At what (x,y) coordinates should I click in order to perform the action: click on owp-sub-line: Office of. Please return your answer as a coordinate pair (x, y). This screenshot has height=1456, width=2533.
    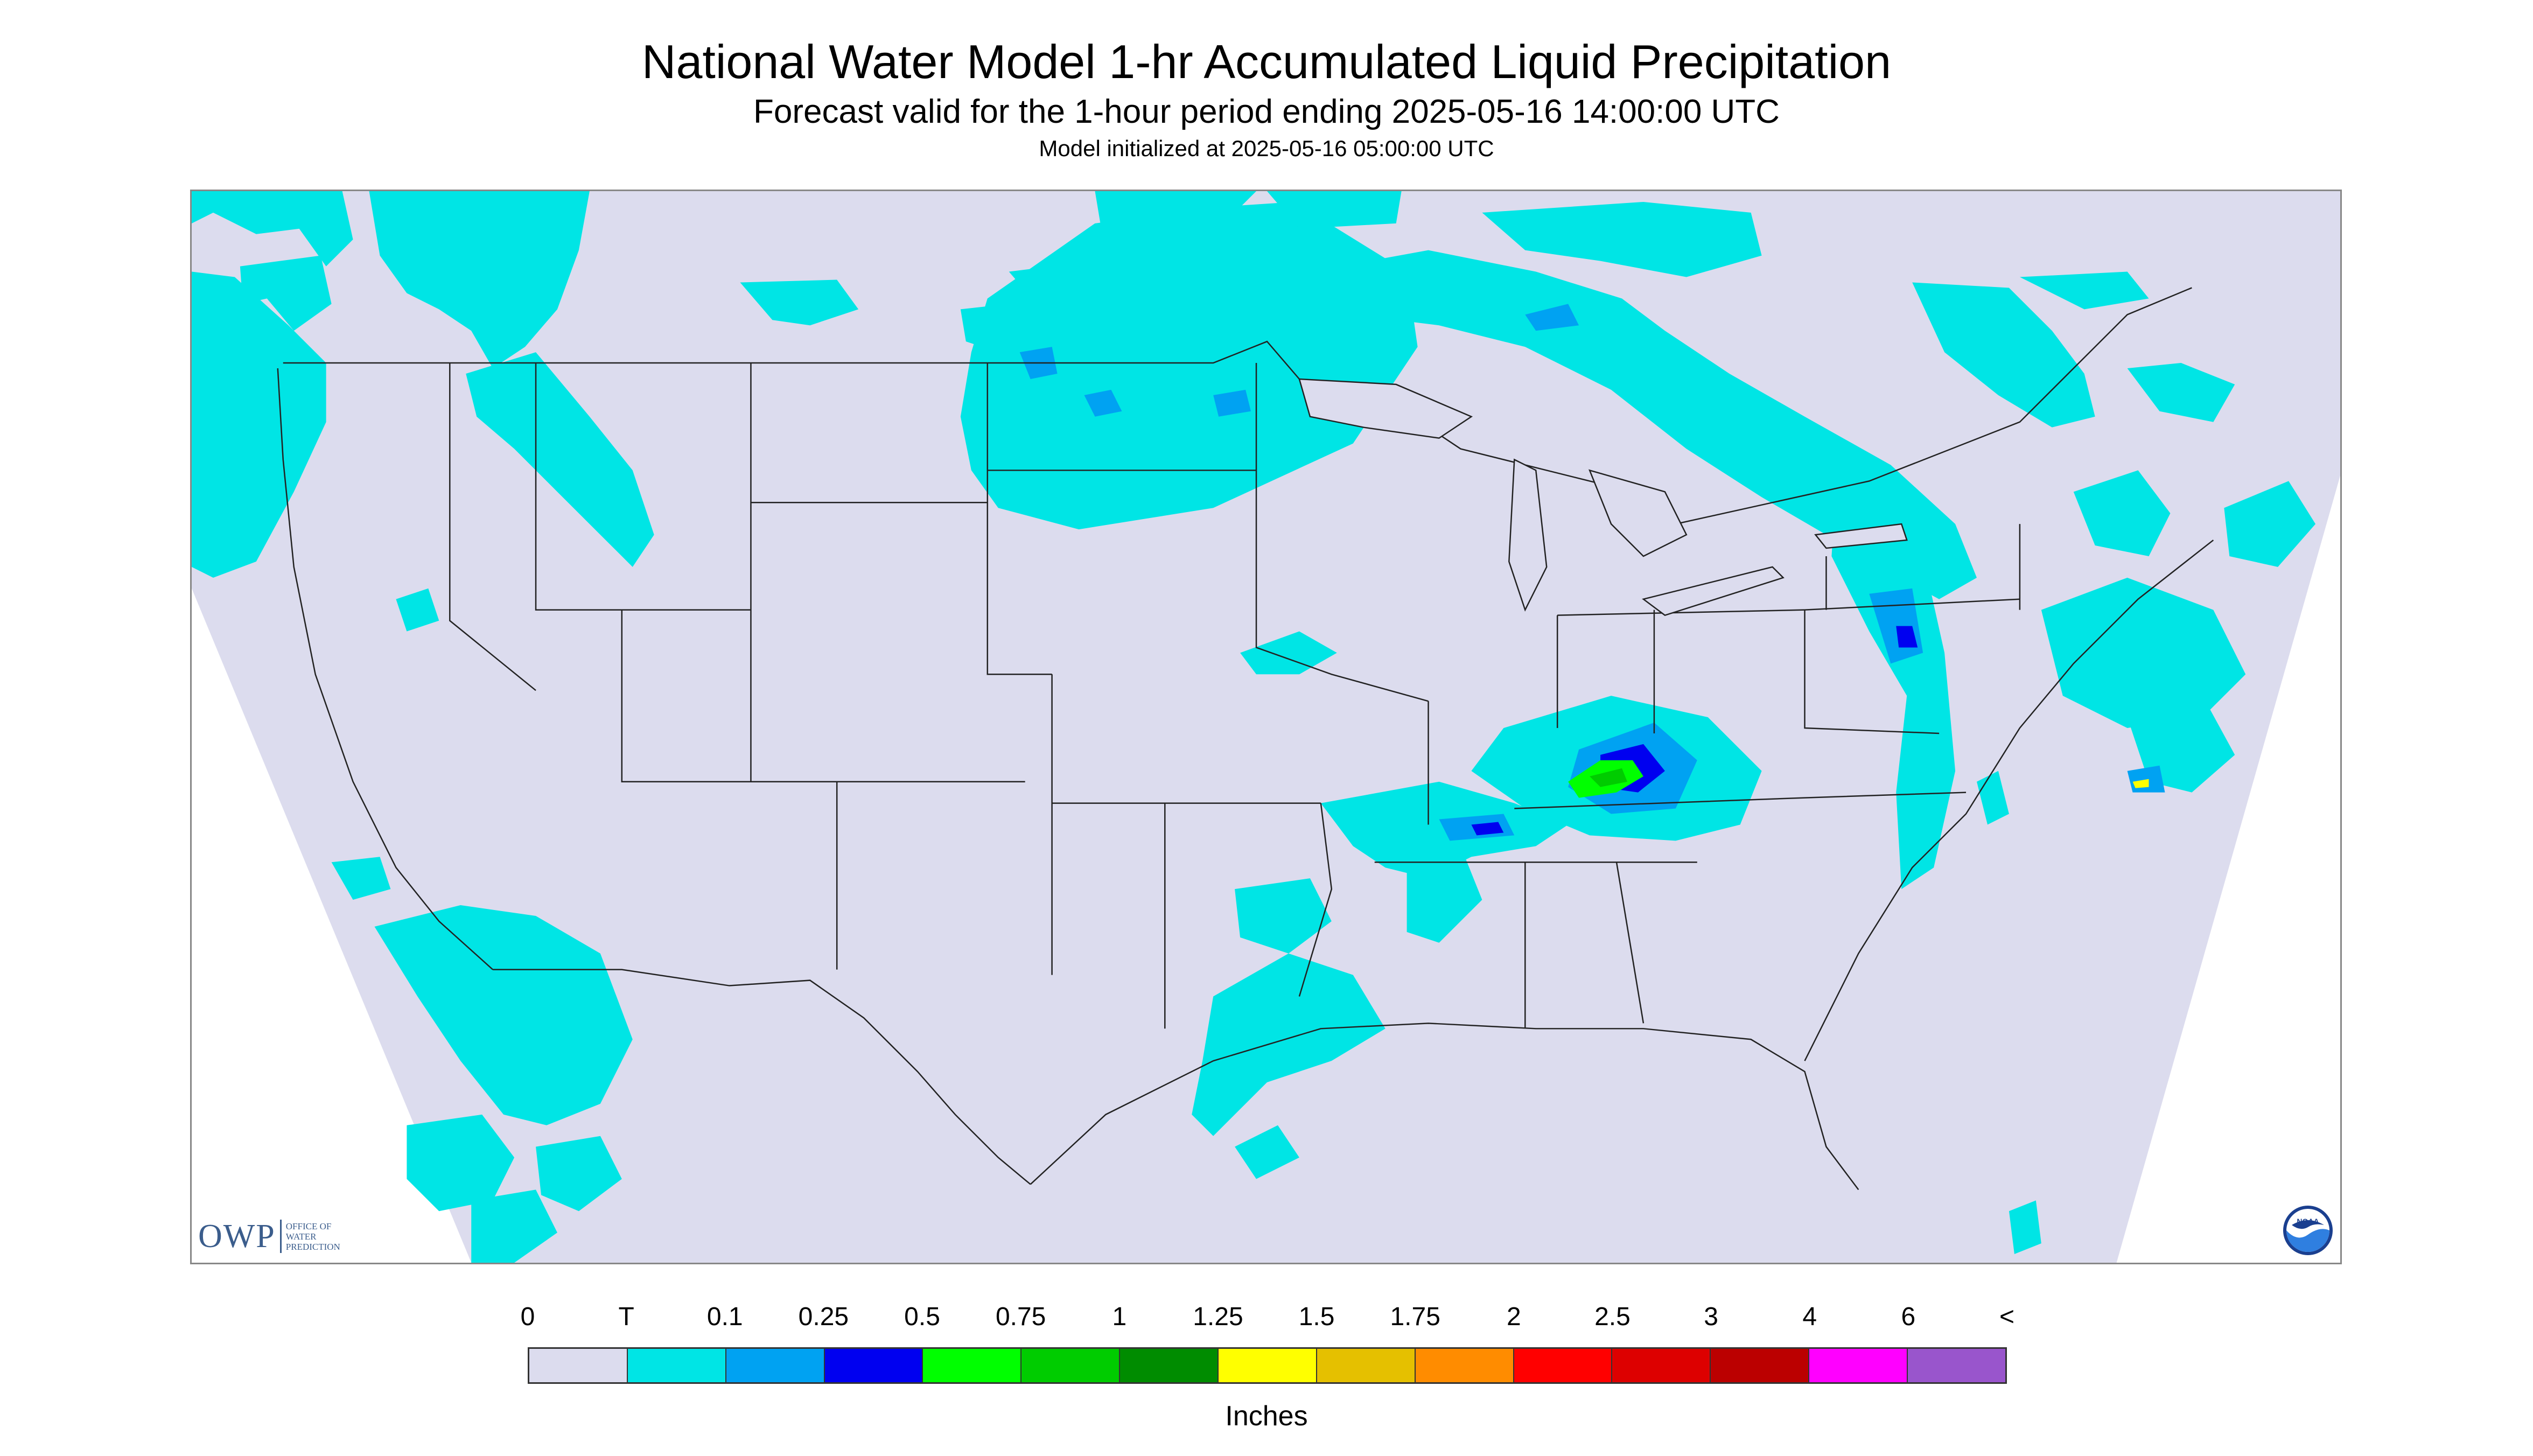
    Looking at the image, I should click on (308, 1226).